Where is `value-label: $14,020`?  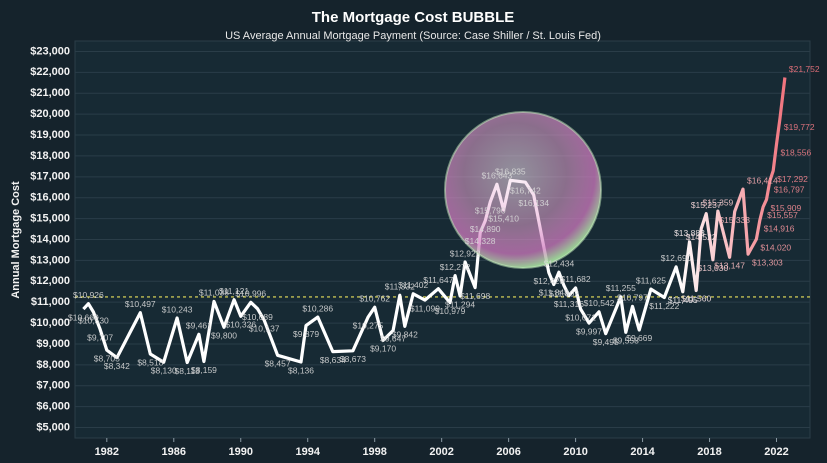
value-label: $14,020 is located at coordinates (775, 247).